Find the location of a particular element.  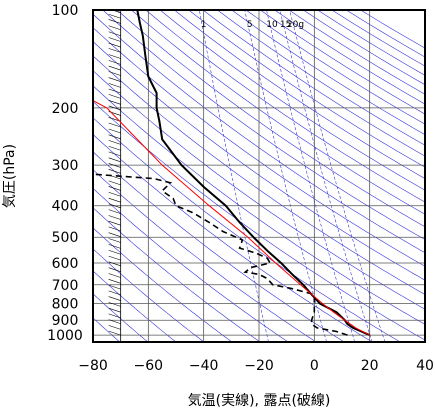

mixing-ratio-label: 20g is located at coordinates (295, 25).